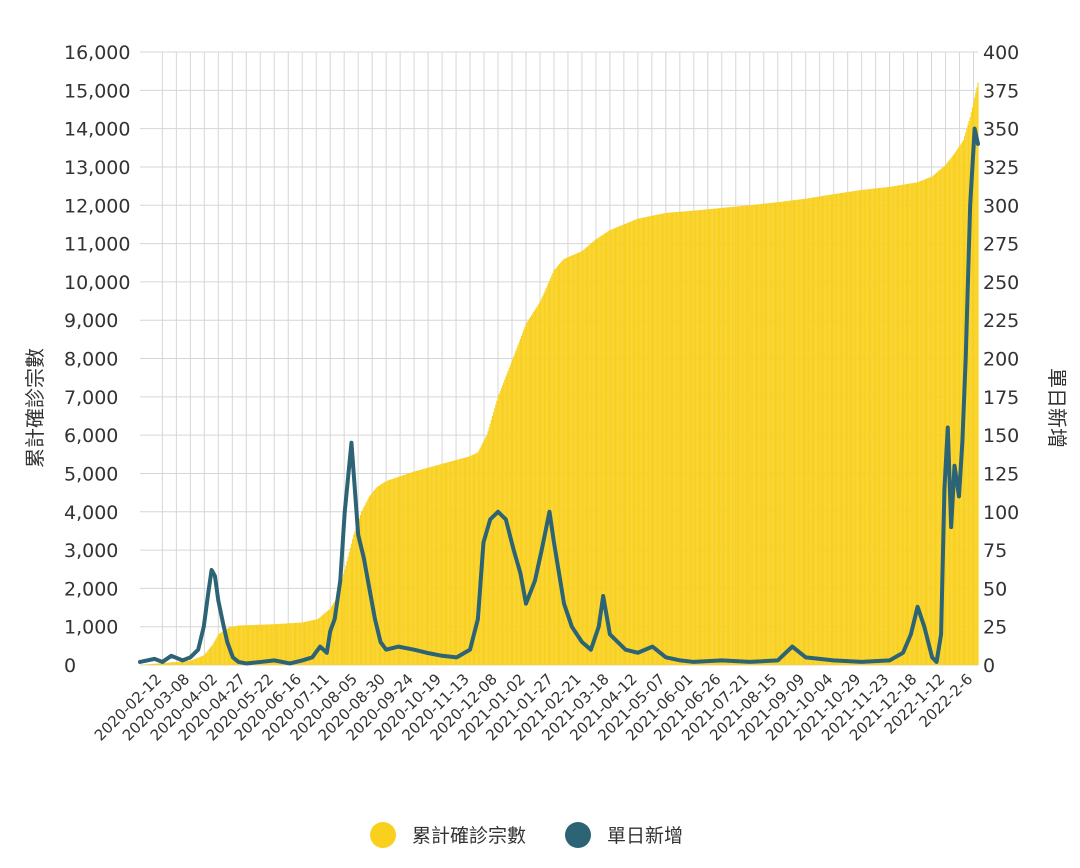  What do you see at coordinates (1001, 283) in the screenshot?
I see `right-tick-label: 250` at bounding box center [1001, 283].